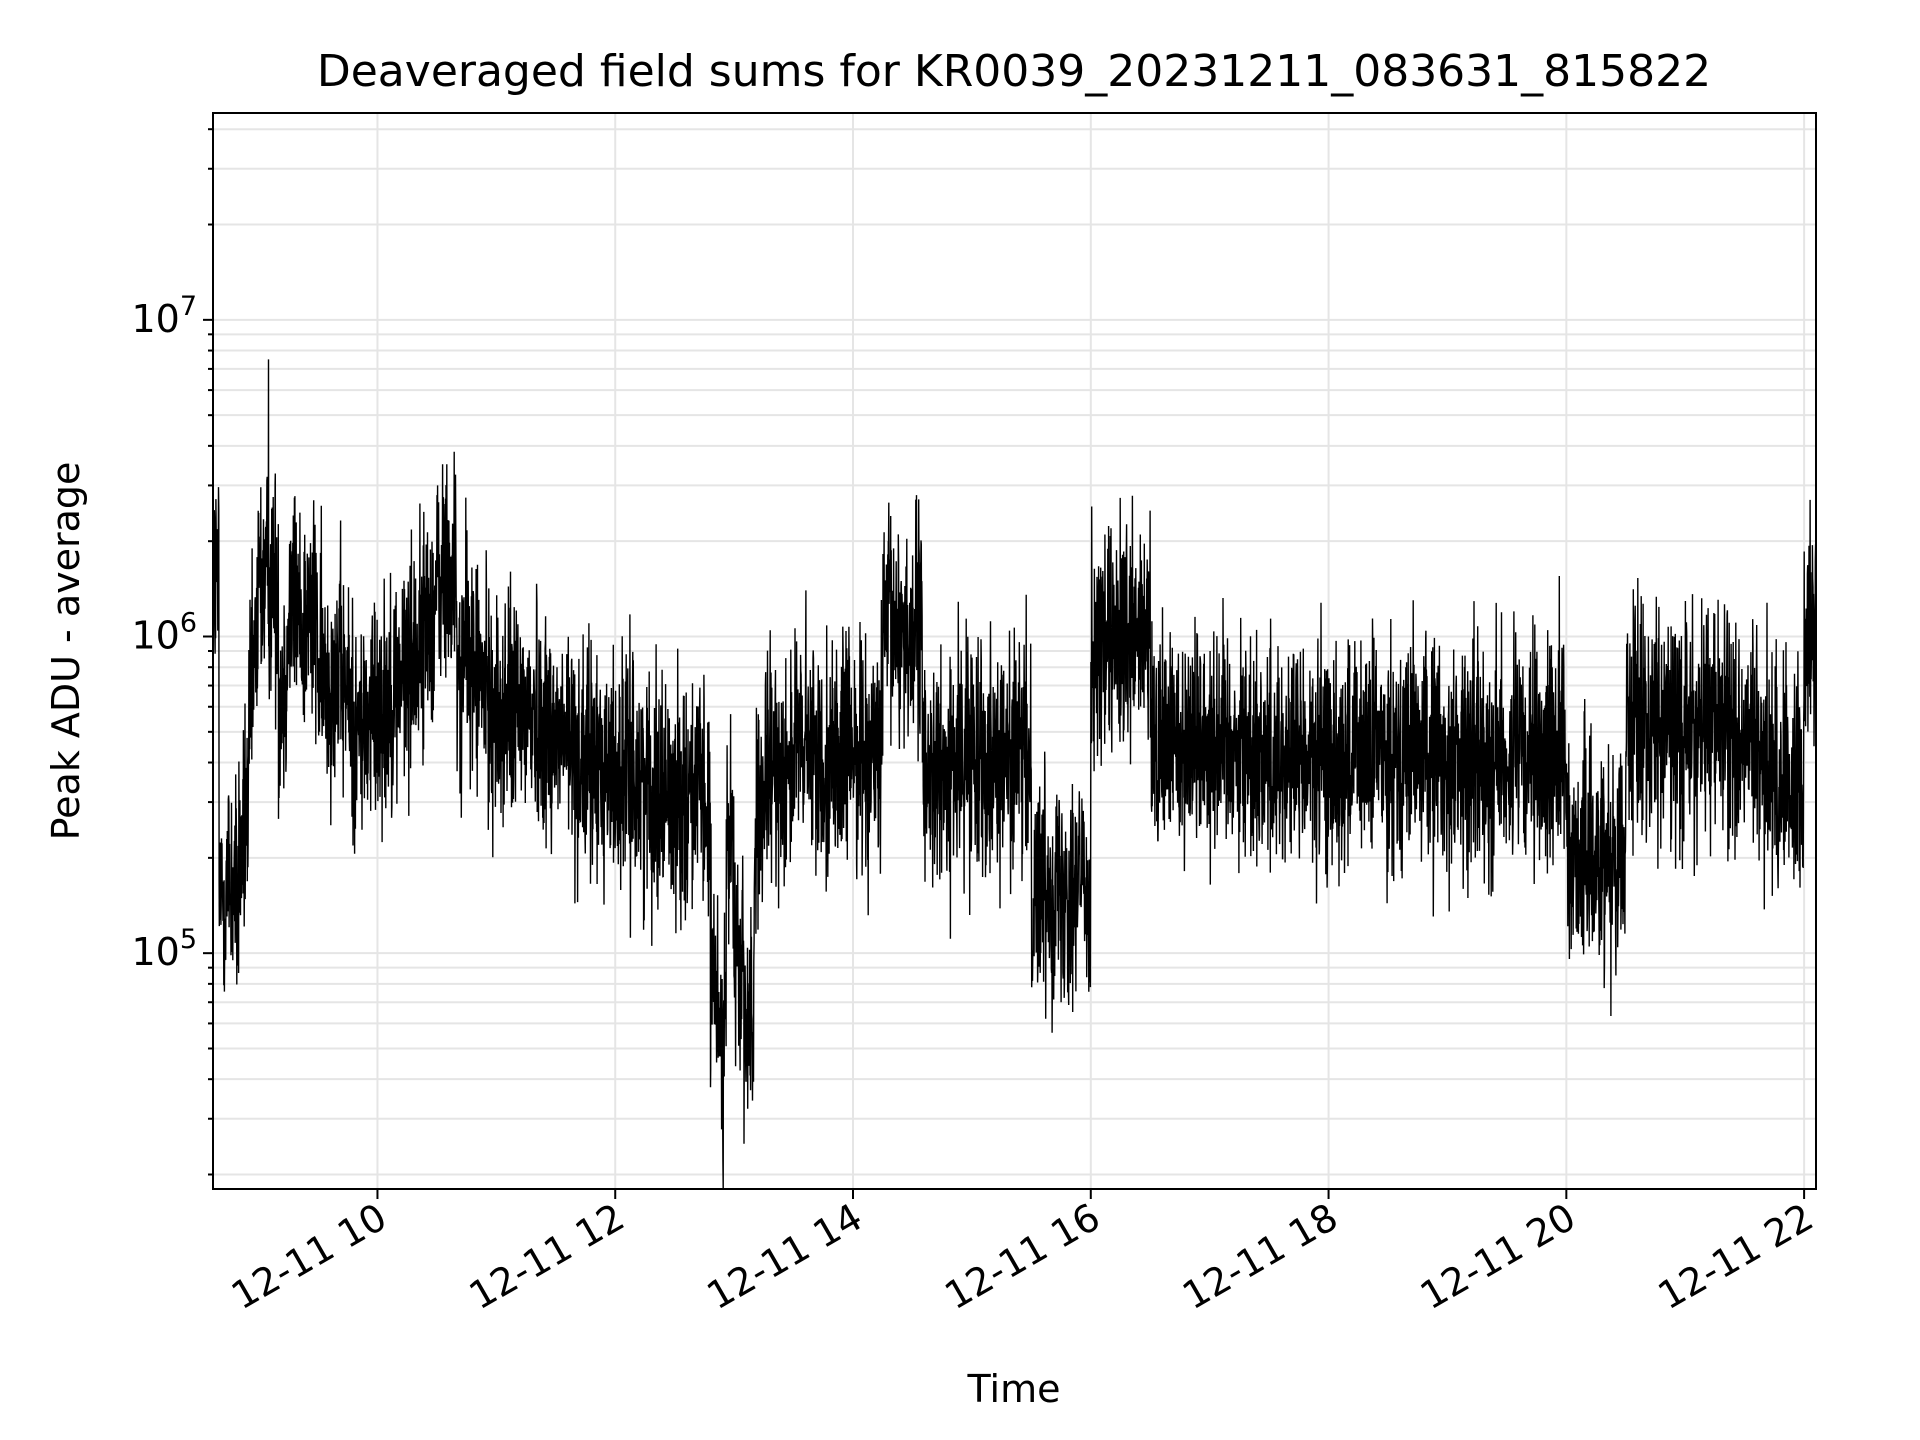 The image size is (1920, 1440). I want to click on y-tick-label: 10⁵, so click(164, 949).